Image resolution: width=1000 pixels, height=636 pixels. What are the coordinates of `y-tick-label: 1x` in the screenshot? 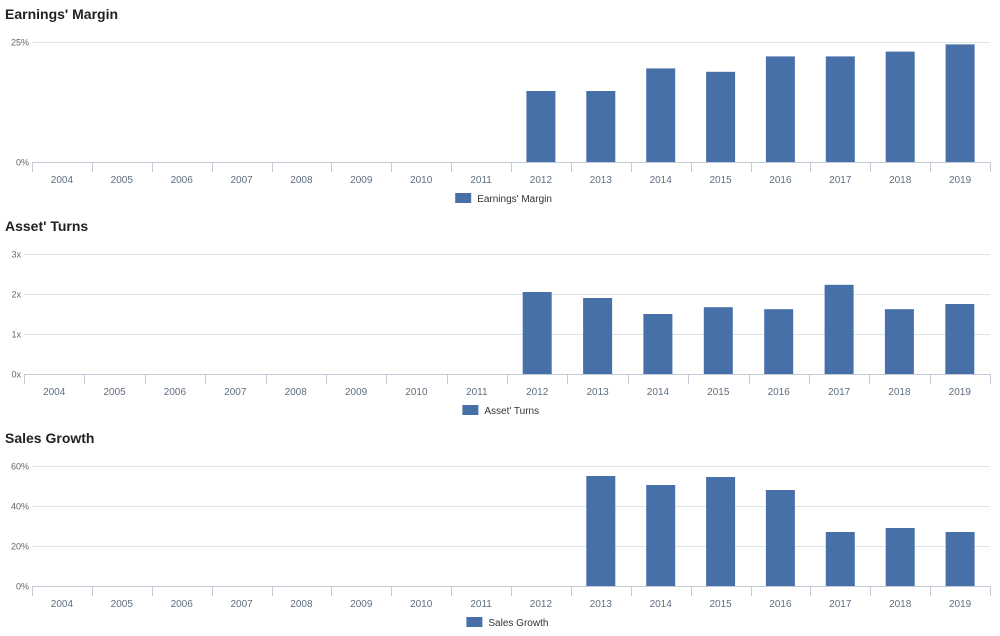 It's located at (16, 335).